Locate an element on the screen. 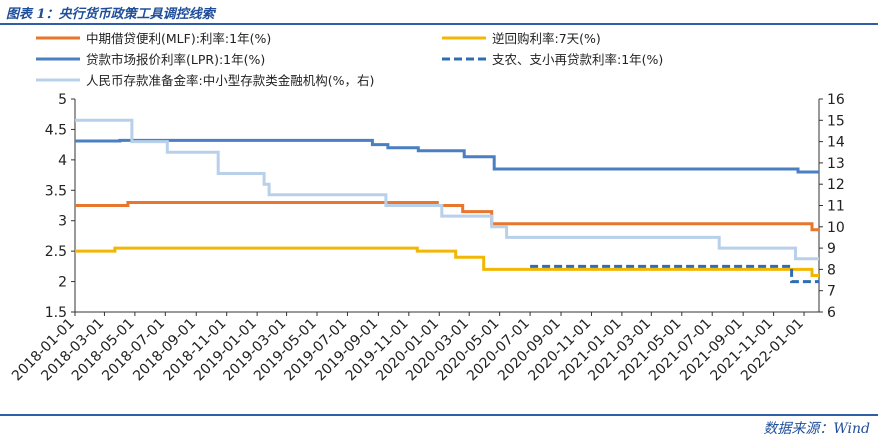  y-right-tick-label: 10 is located at coordinates (836, 228).